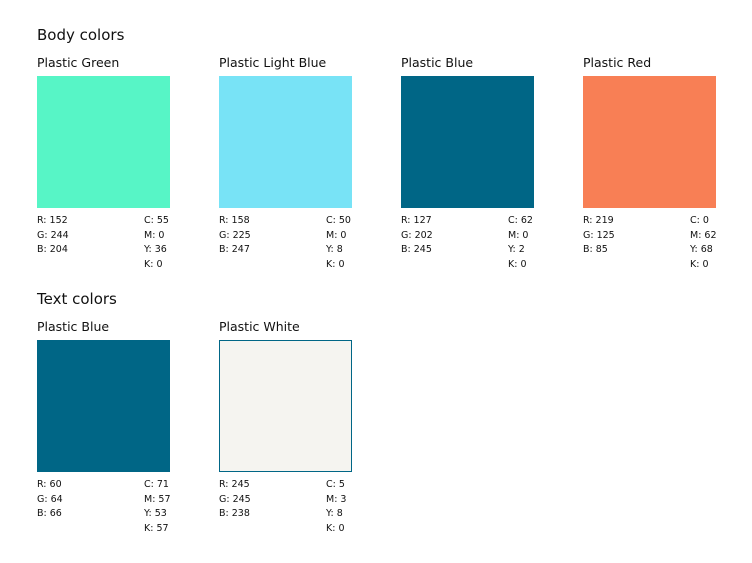 This screenshot has width=752, height=563. I want to click on cmyk-values: C: 0 M: 62 Y: 68 K: 0, so click(703, 243).